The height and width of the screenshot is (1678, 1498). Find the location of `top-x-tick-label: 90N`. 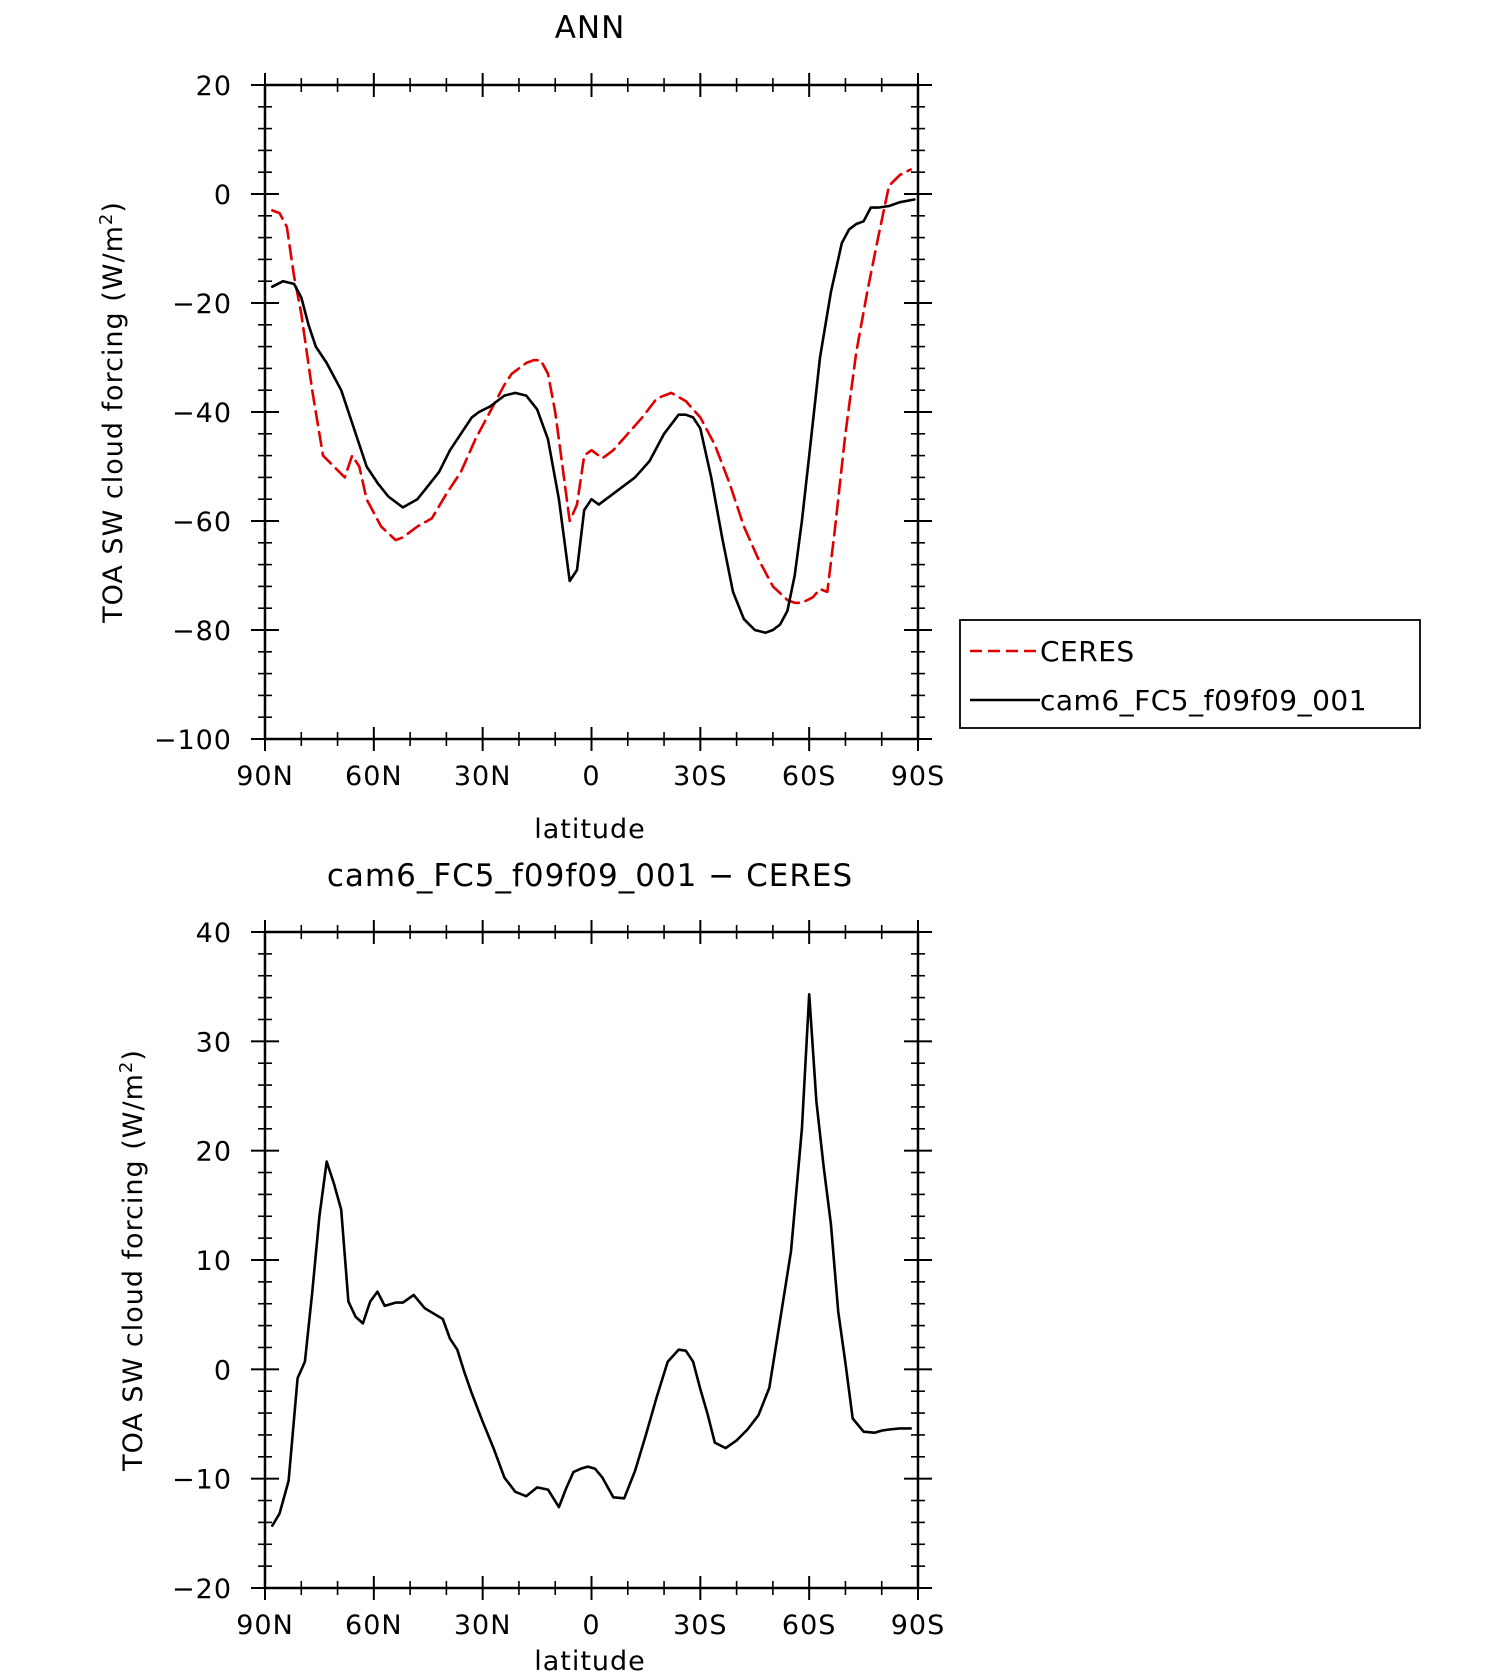

top-x-tick-label: 90N is located at coordinates (265, 776).